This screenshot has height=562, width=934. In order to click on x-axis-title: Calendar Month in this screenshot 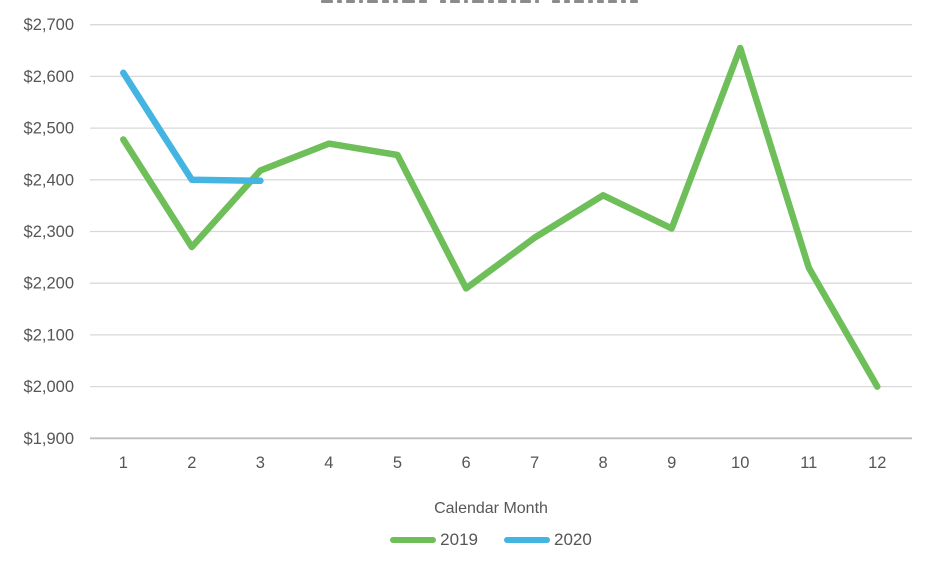, I will do `click(491, 508)`.